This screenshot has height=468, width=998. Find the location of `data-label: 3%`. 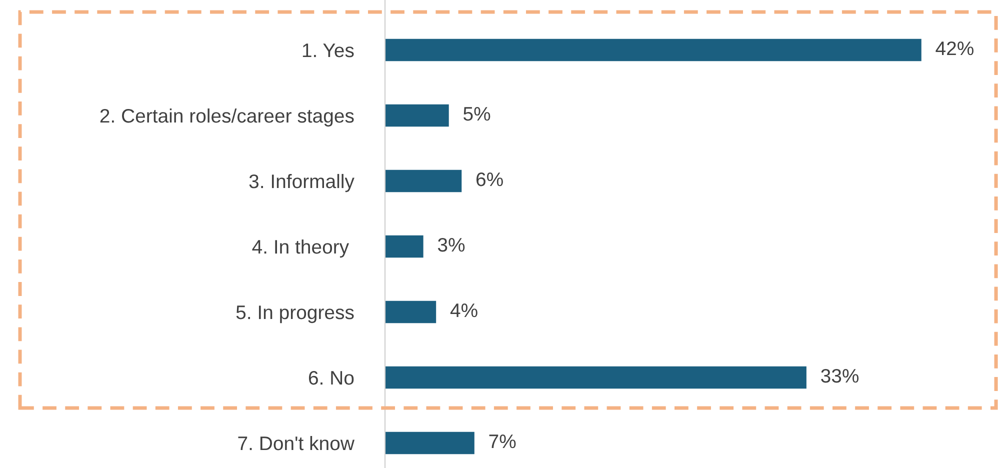

data-label: 3% is located at coordinates (451, 245).